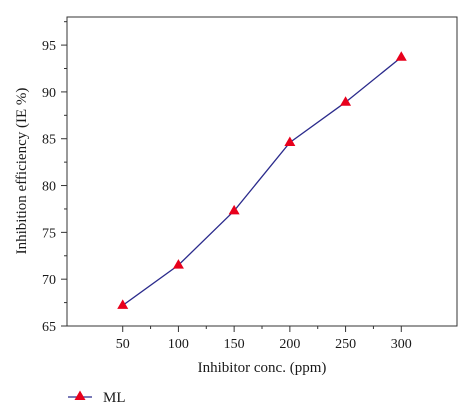  Describe the element at coordinates (22, 171) in the screenshot. I see `y-axis-title: Inhibition efficiency (IE %)` at that location.